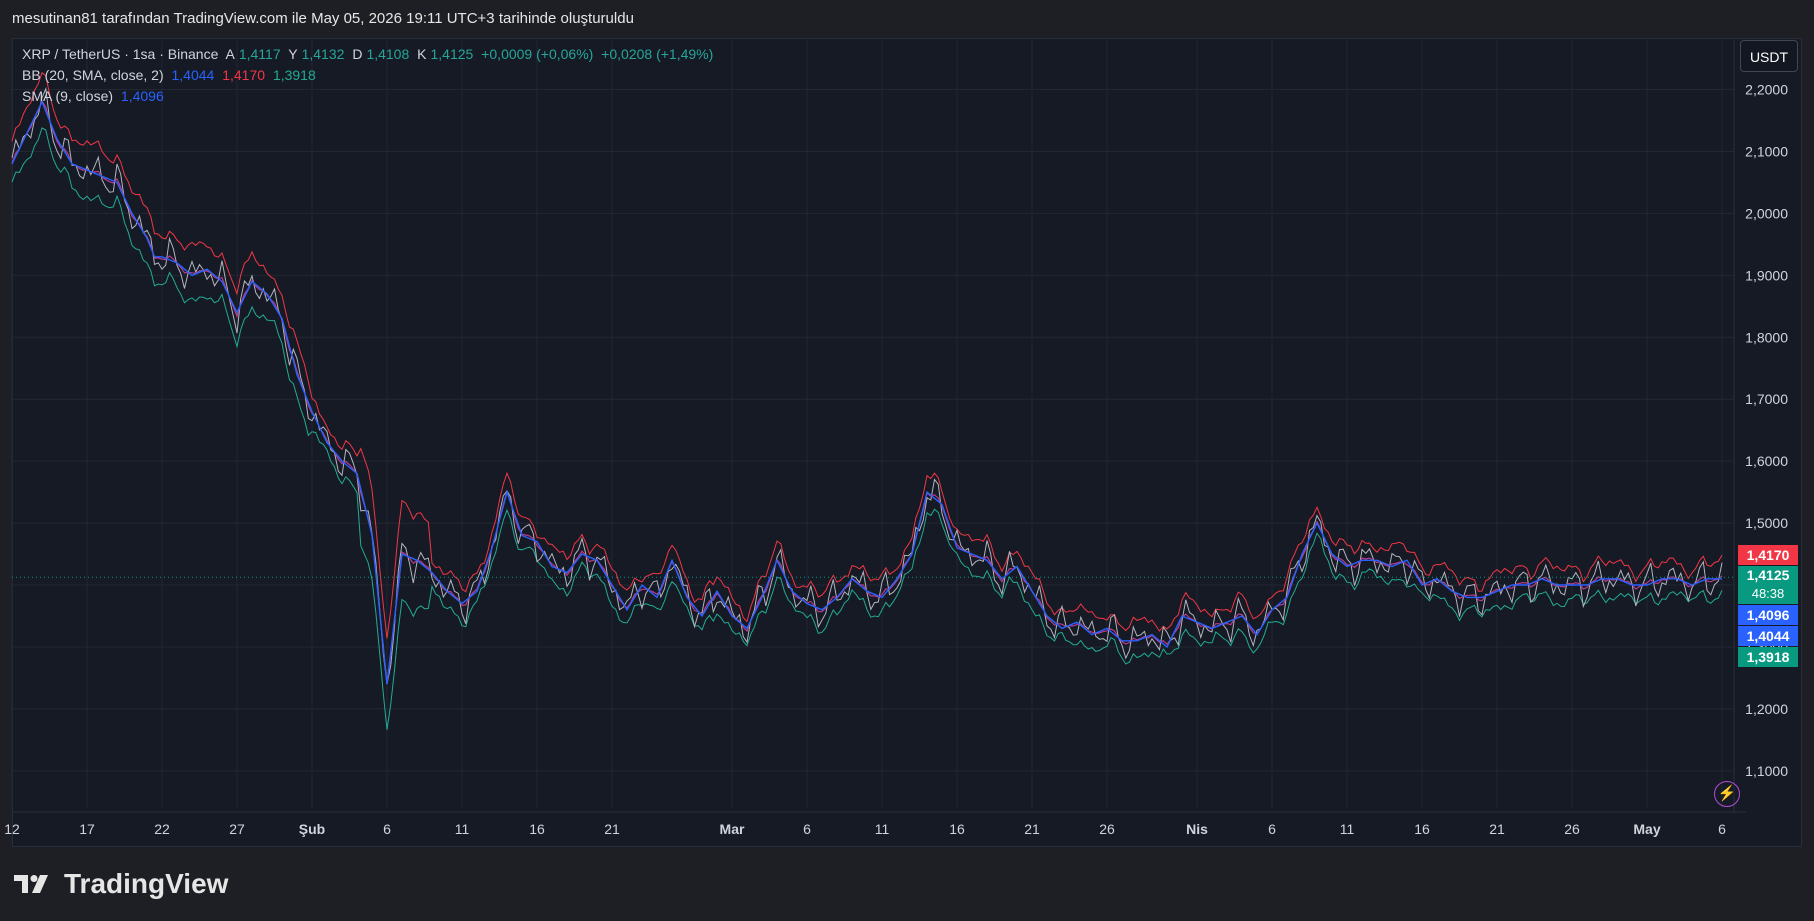  I want to click on y-tick-label: 1,9000, so click(1766, 275).